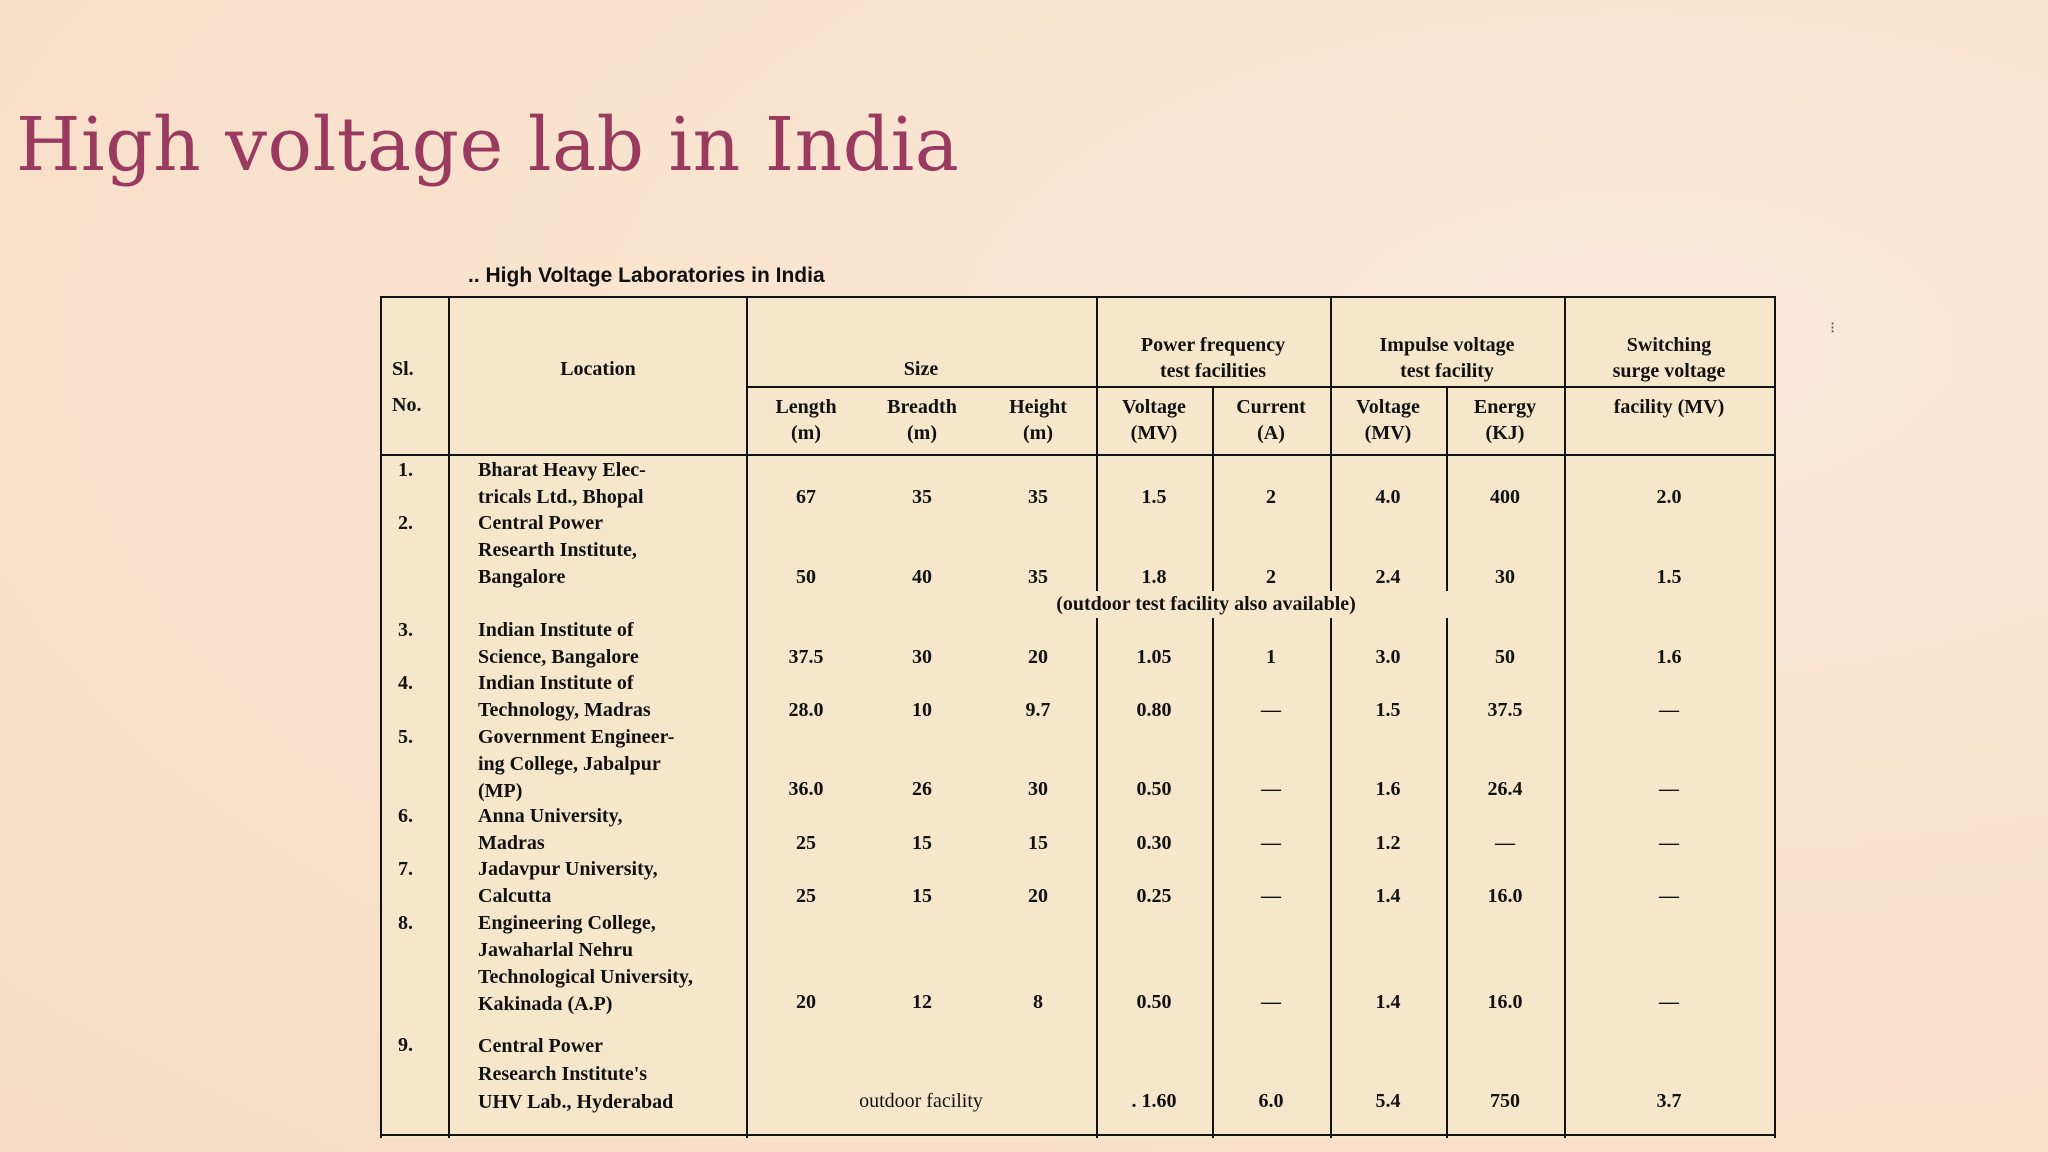 This screenshot has height=1152, width=2048. I want to click on row-imp-energy: 400, so click(1505, 497).